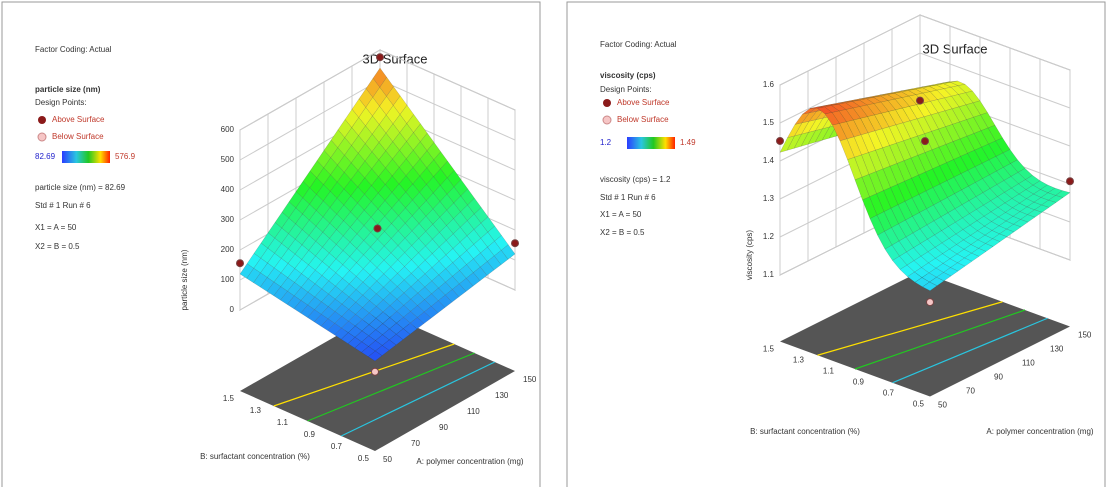 This screenshot has width=1107, height=487. What do you see at coordinates (45, 156) in the screenshot?
I see `range-min: 82.69` at bounding box center [45, 156].